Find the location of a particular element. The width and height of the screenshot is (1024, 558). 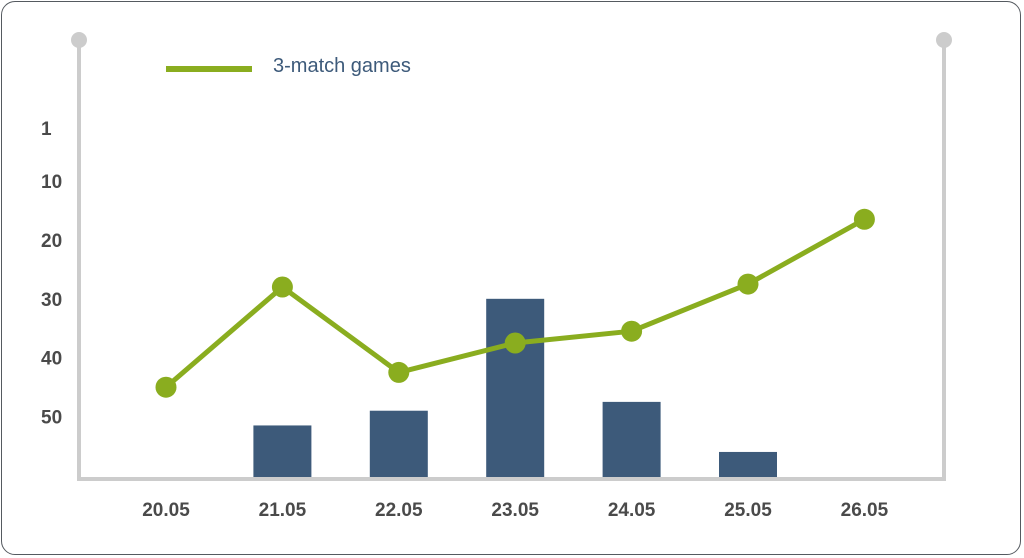

x-tick-label: 22.05 is located at coordinates (399, 510).